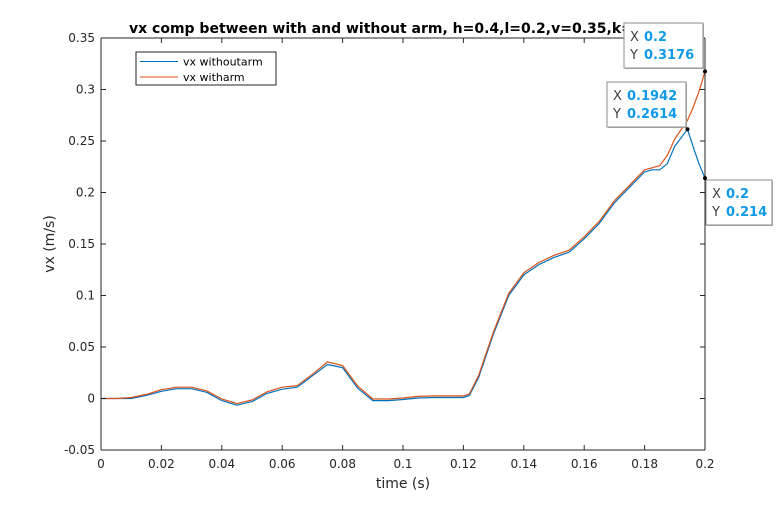 The image size is (778, 506). What do you see at coordinates (403, 484) in the screenshot?
I see `x-axis-label: time (s)` at bounding box center [403, 484].